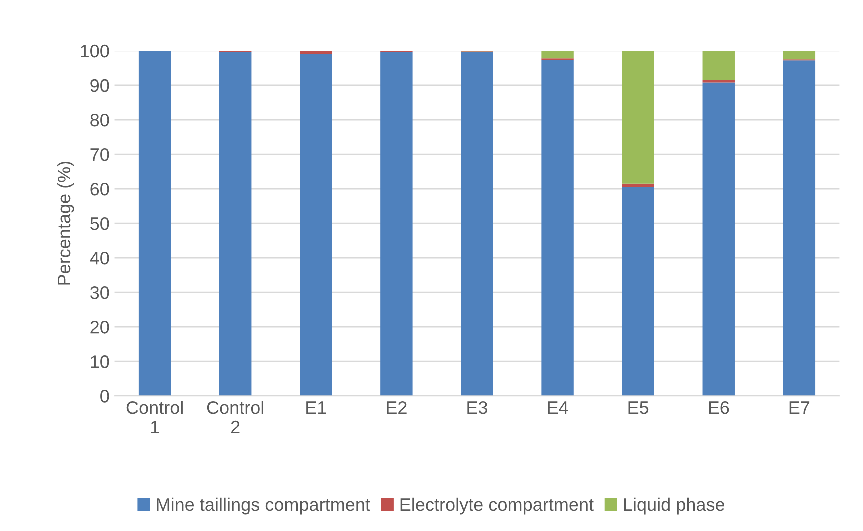  Describe the element at coordinates (100, 258) in the screenshot. I see `y-tick-label: 40` at that location.